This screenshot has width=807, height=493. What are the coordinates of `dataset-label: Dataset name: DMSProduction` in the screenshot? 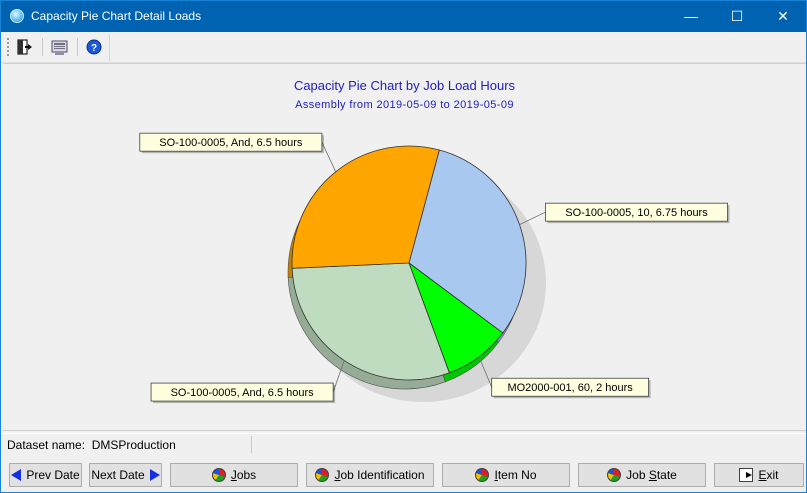 It's located at (91, 445).